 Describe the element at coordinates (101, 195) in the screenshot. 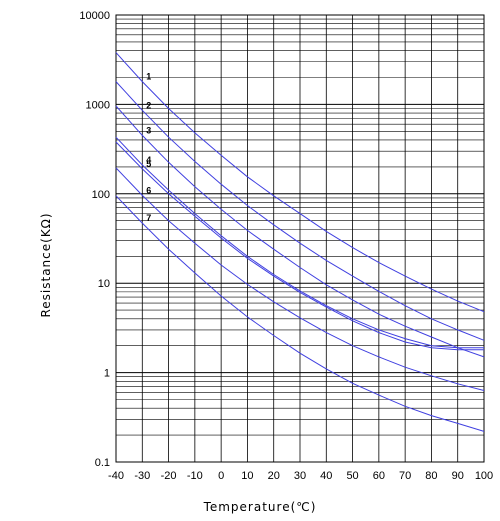

I see `y-tick-label-2: 100` at that location.